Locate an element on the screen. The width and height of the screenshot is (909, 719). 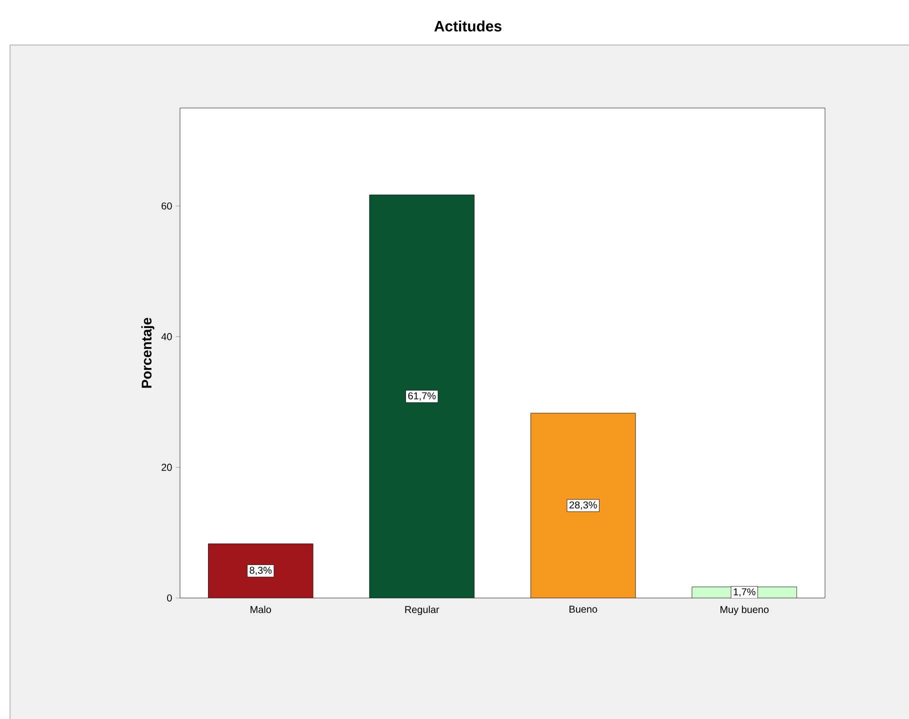
y-tick-label: 20 is located at coordinates (167, 467).